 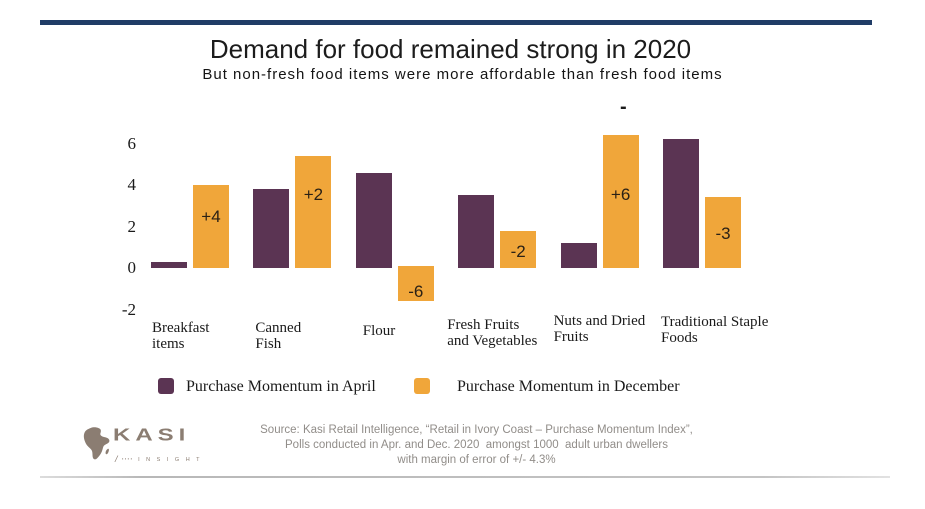 I want to click on category-label: Traditional Staple Foods, so click(x=715, y=330).